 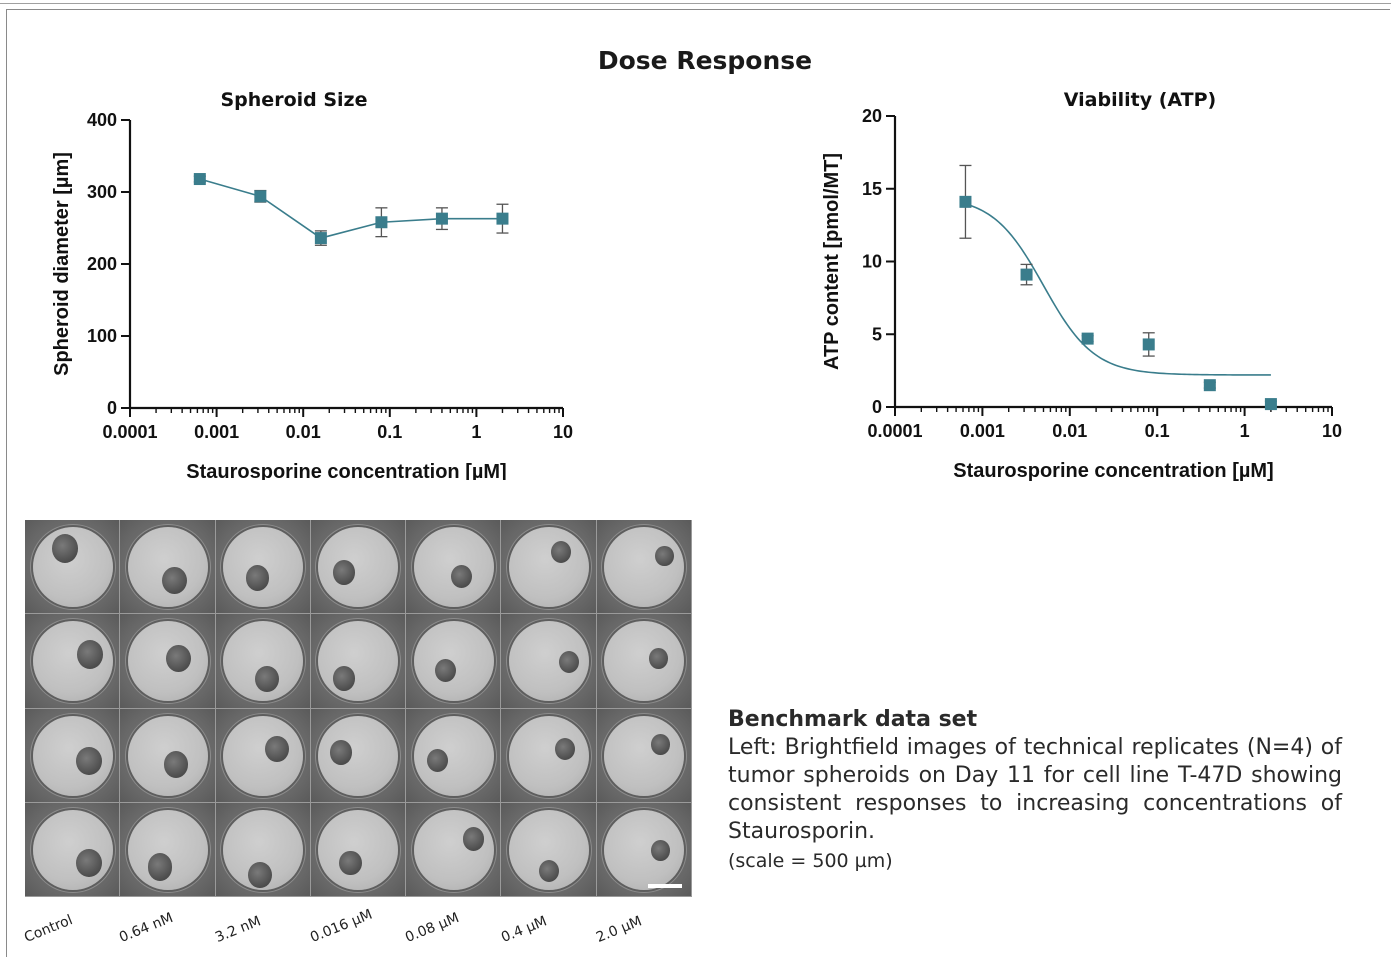 I want to click on connecting-line, so click(x=351, y=208).